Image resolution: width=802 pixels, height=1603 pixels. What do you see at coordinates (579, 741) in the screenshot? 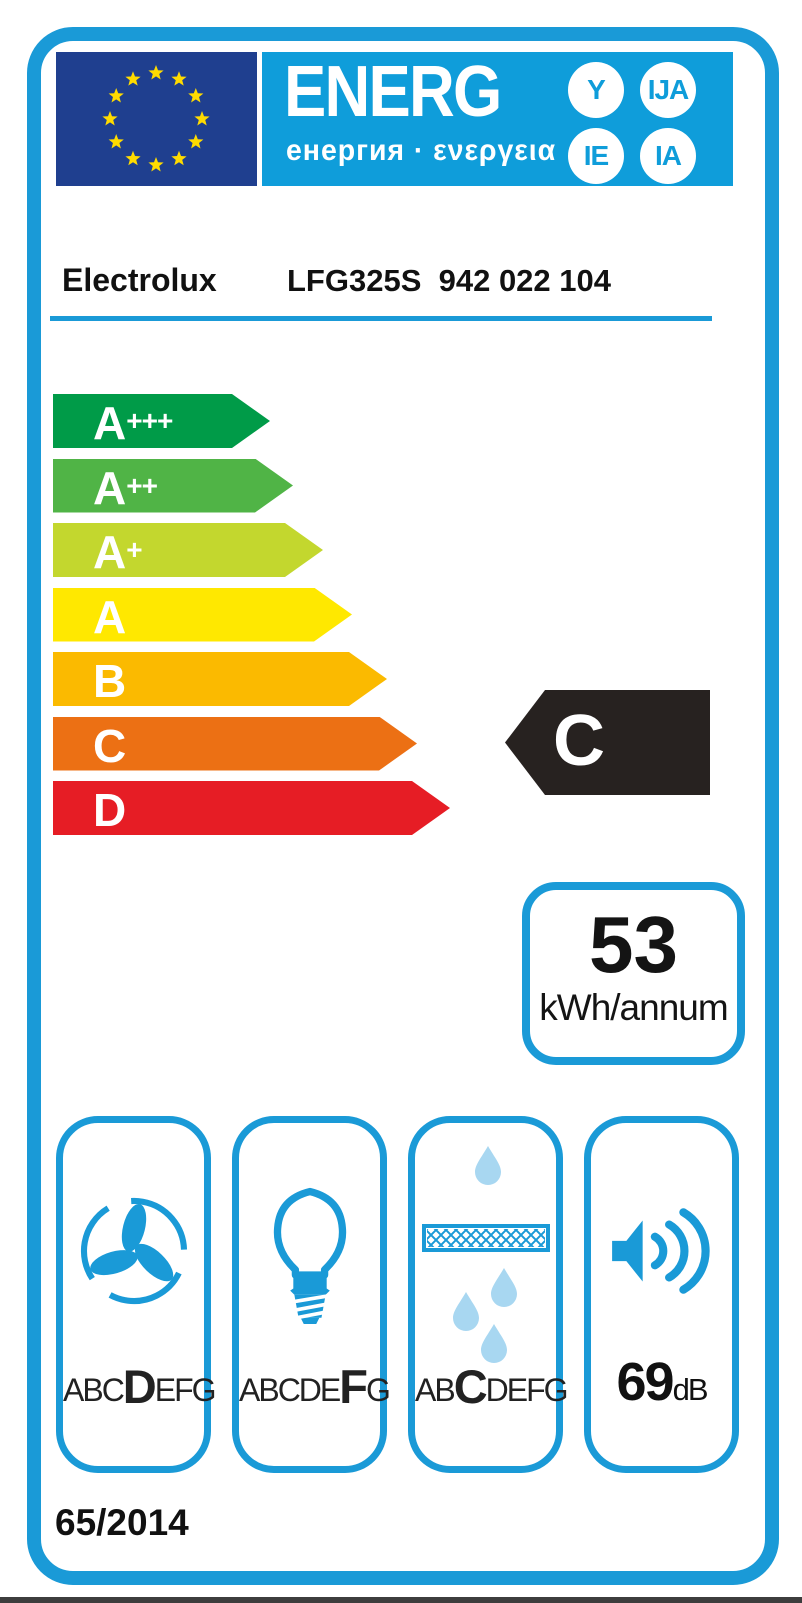
I see `rating-letter: C` at bounding box center [579, 741].